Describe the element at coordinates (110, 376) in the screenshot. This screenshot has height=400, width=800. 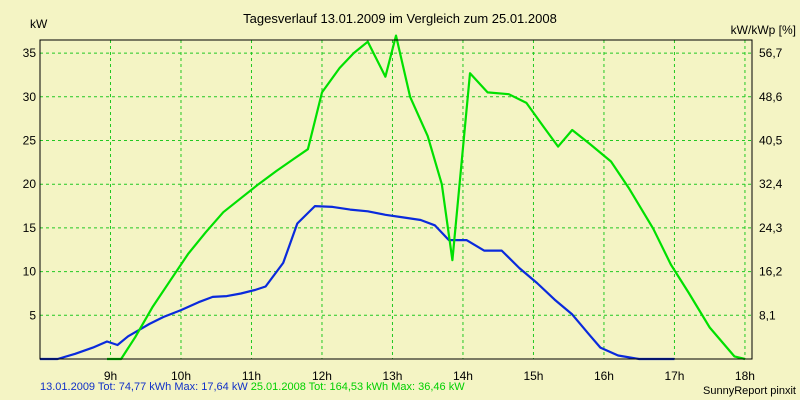
I see `x-tick-label: 9h` at that location.